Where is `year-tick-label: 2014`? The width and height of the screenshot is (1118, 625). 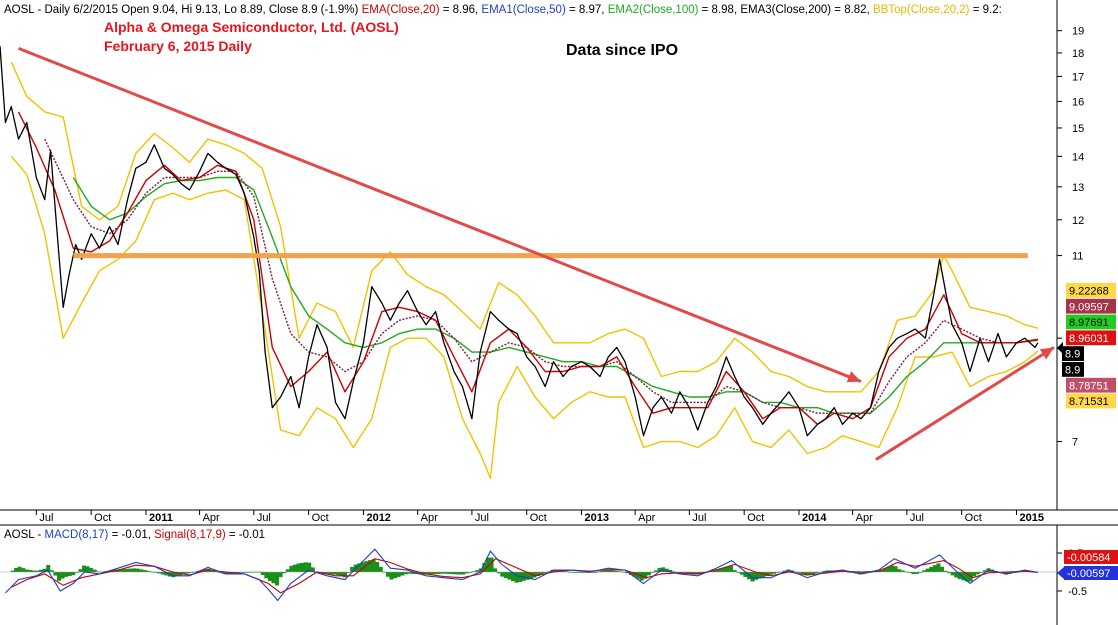 year-tick-label: 2014 is located at coordinates (814, 518).